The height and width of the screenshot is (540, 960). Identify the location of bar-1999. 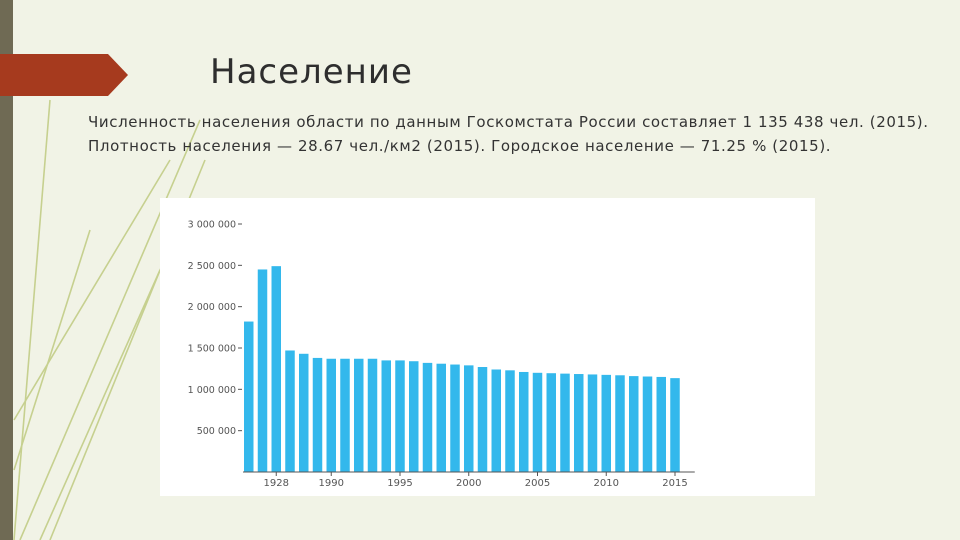
(455, 418).